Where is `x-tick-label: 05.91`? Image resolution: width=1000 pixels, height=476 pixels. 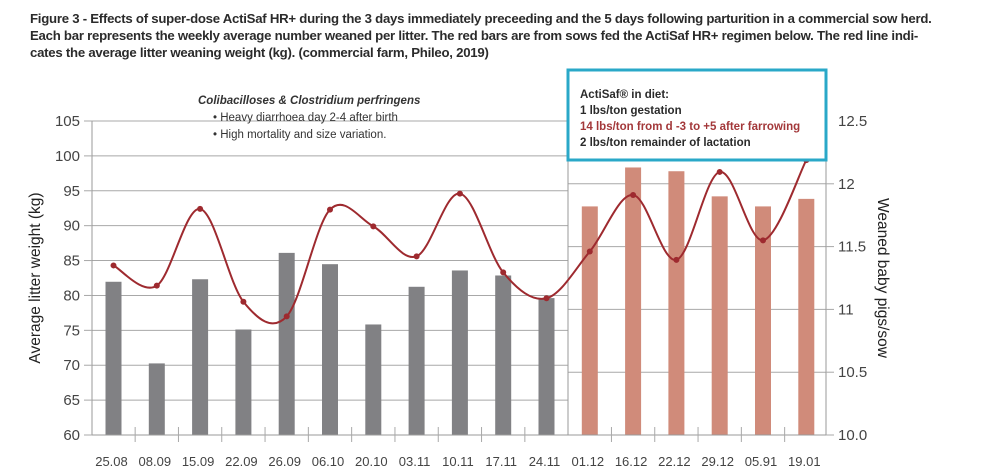 x-tick-label: 05.91 is located at coordinates (761, 461).